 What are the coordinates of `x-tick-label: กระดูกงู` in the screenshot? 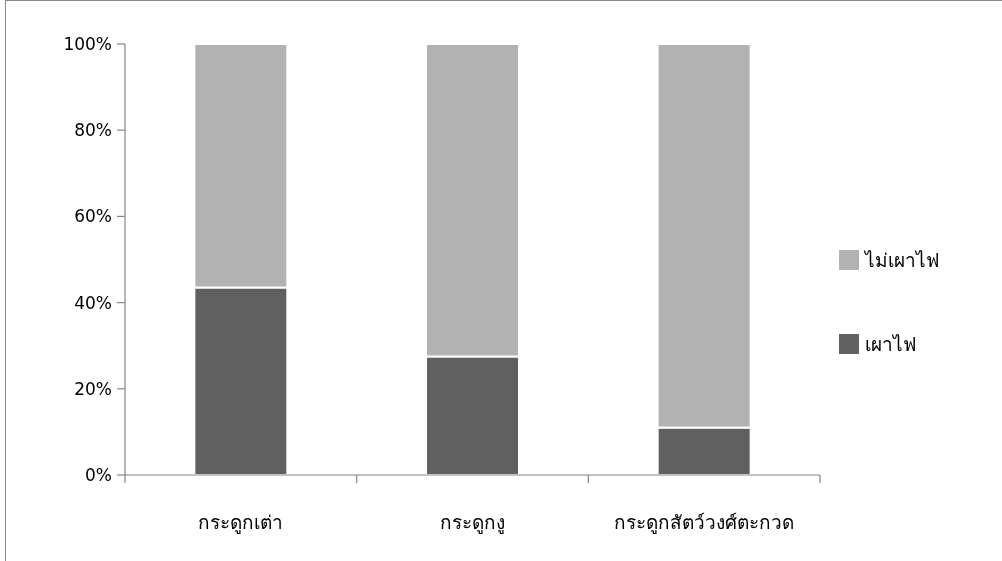 It's located at (472, 522).